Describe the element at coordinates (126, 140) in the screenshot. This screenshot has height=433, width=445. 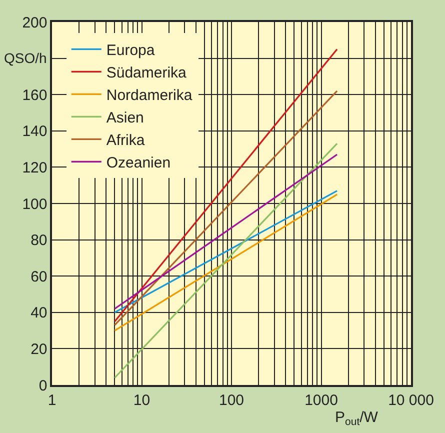
I see `legend-label: Afrika` at that location.